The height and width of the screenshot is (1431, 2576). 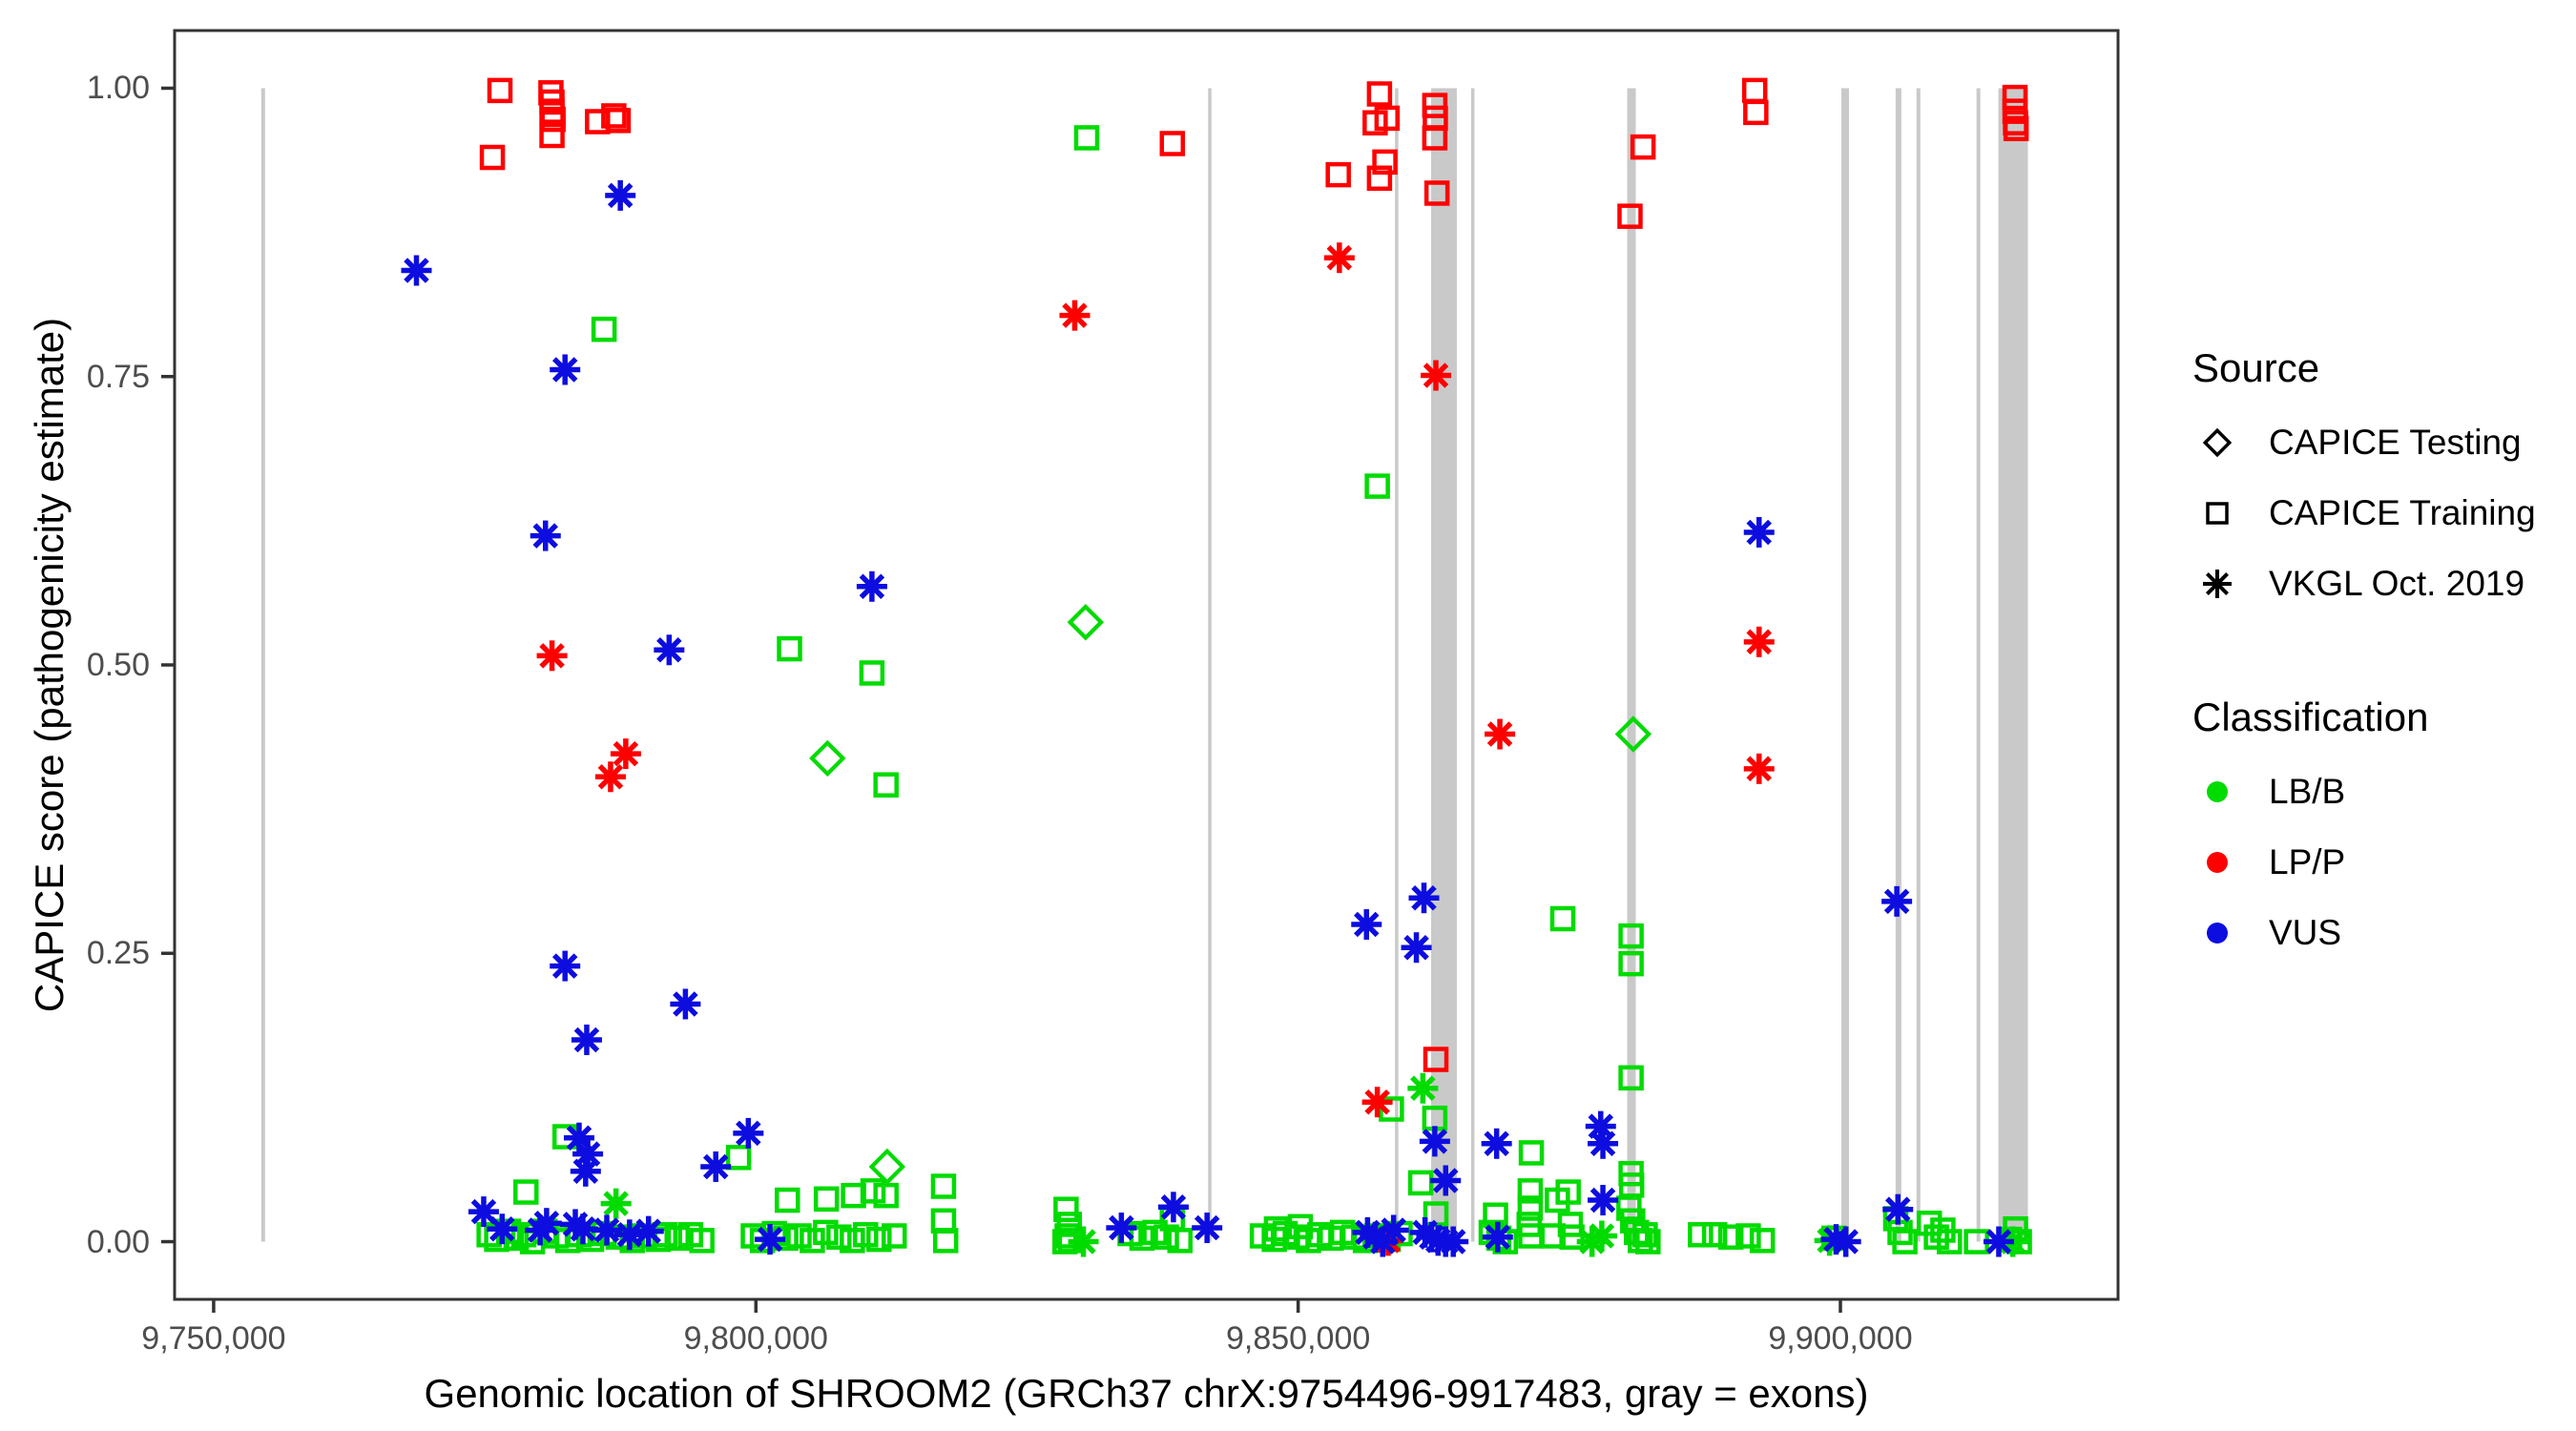 What do you see at coordinates (2217, 862) in the screenshot?
I see `lpp-dot-icon` at bounding box center [2217, 862].